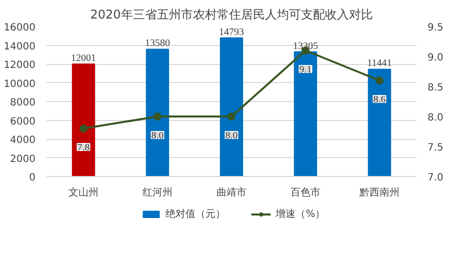 The width and height of the screenshot is (459, 269). I want to click on x-tick-label: 曲靖市, so click(231, 192).